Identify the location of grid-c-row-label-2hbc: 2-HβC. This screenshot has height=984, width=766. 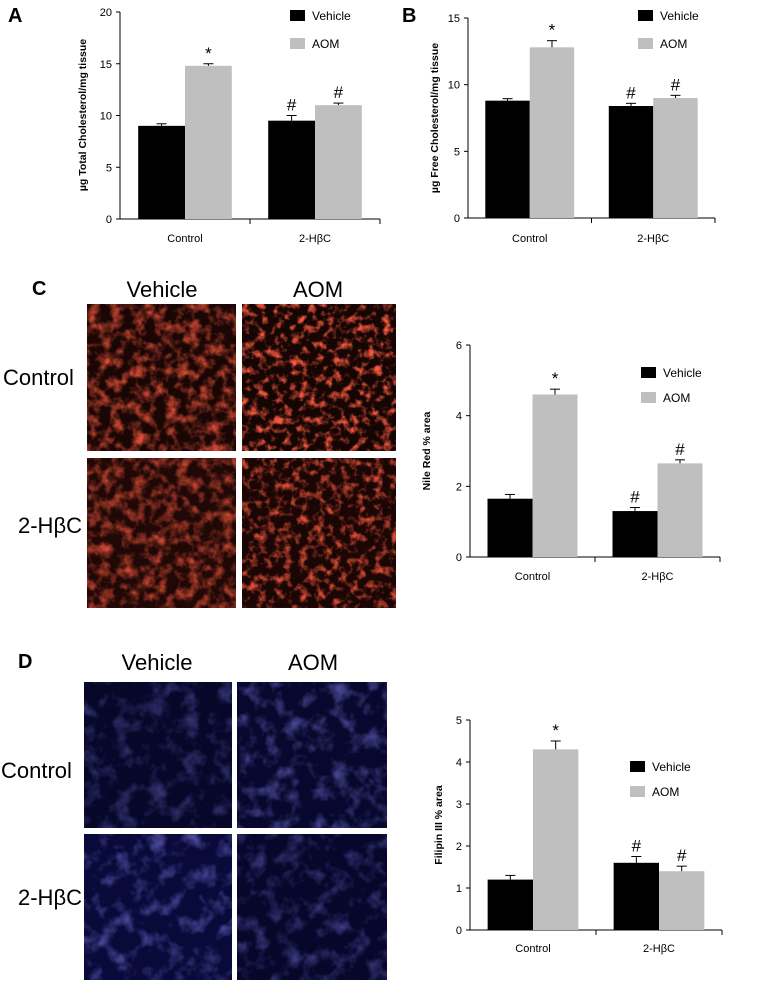
(50, 525).